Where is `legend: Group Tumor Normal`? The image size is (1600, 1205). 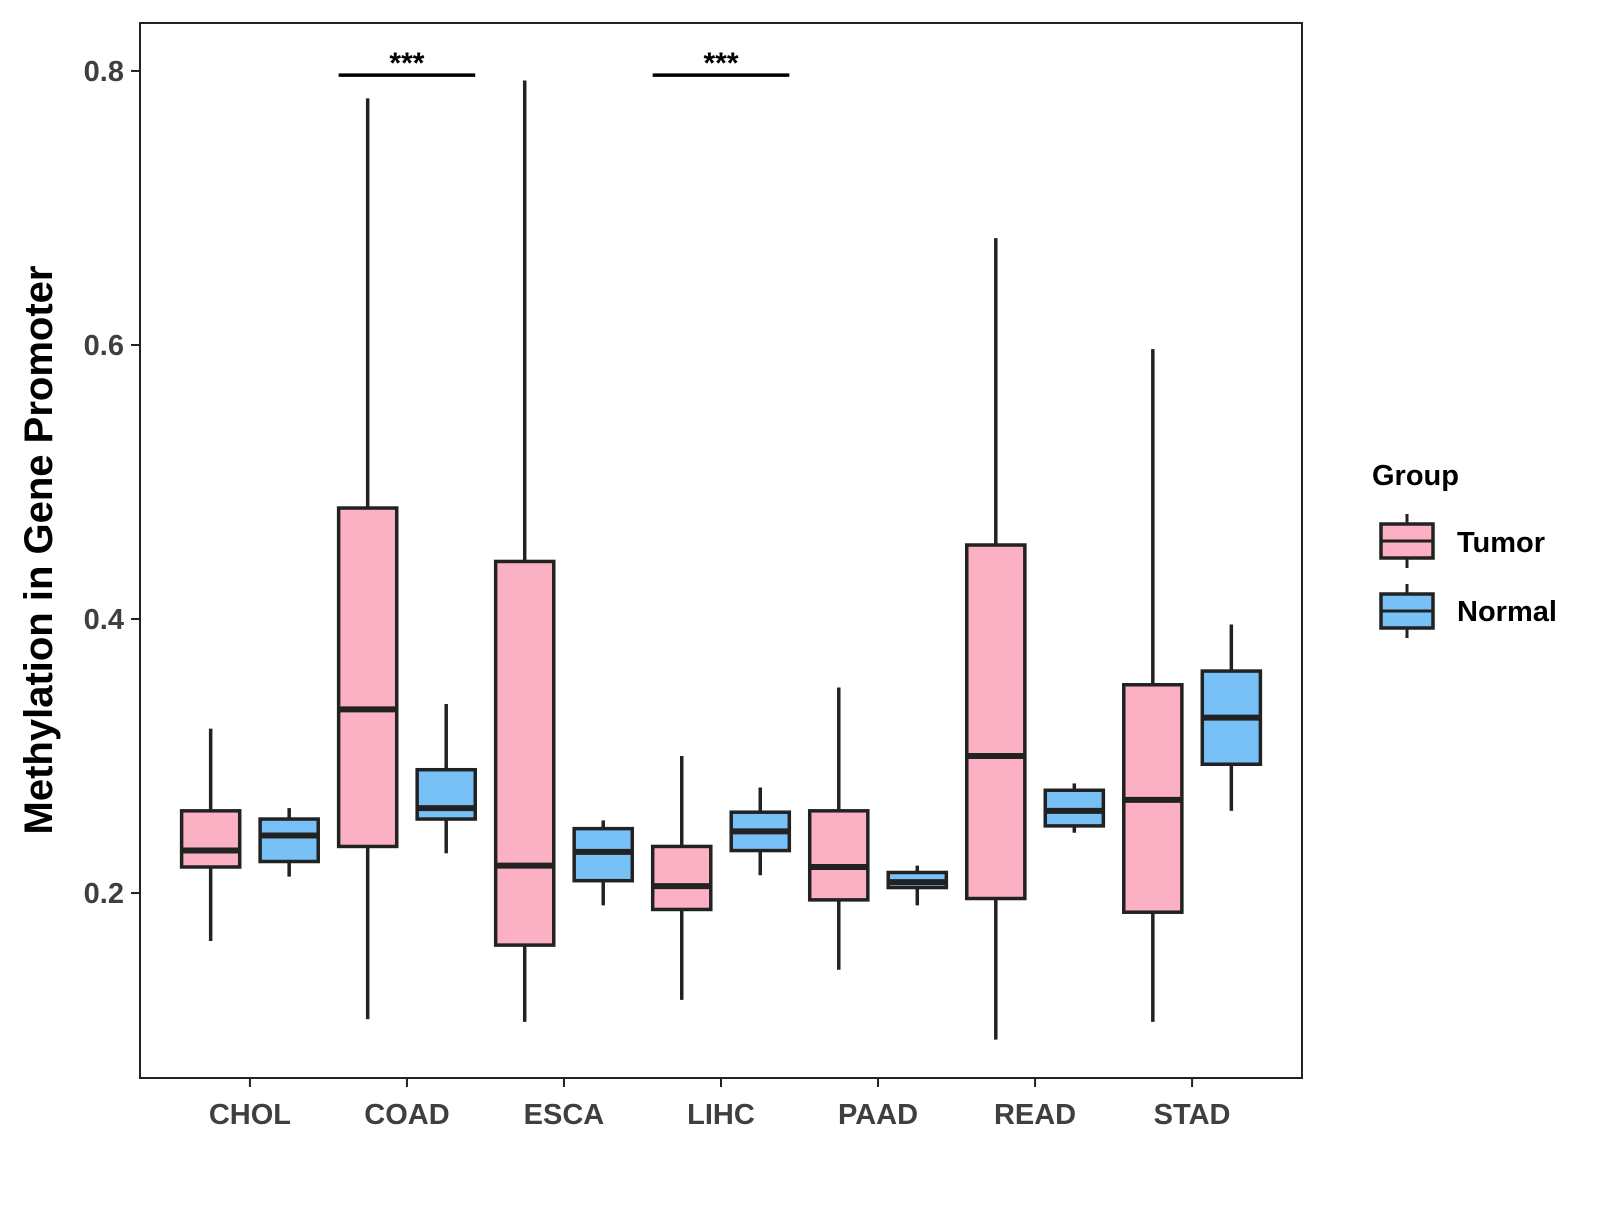
legend: Group Tumor Normal is located at coordinates (1464, 549).